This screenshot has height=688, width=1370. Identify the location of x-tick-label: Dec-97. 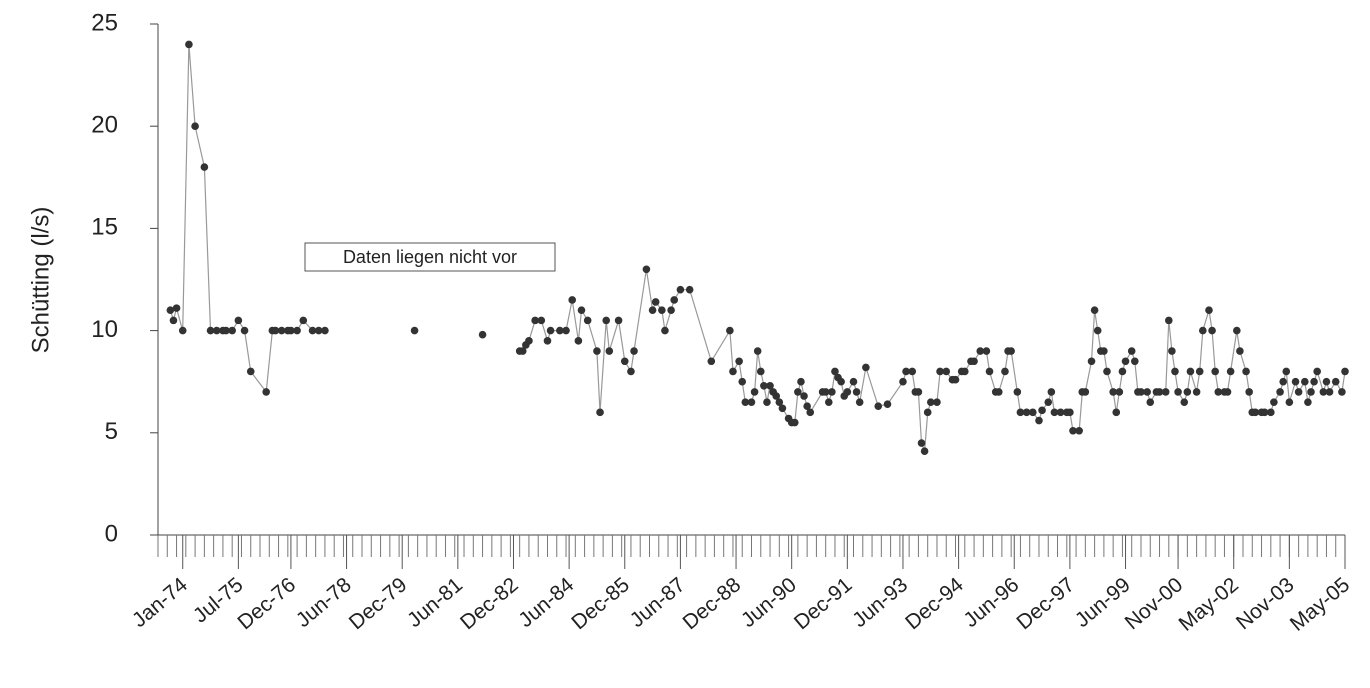
(1045, 603).